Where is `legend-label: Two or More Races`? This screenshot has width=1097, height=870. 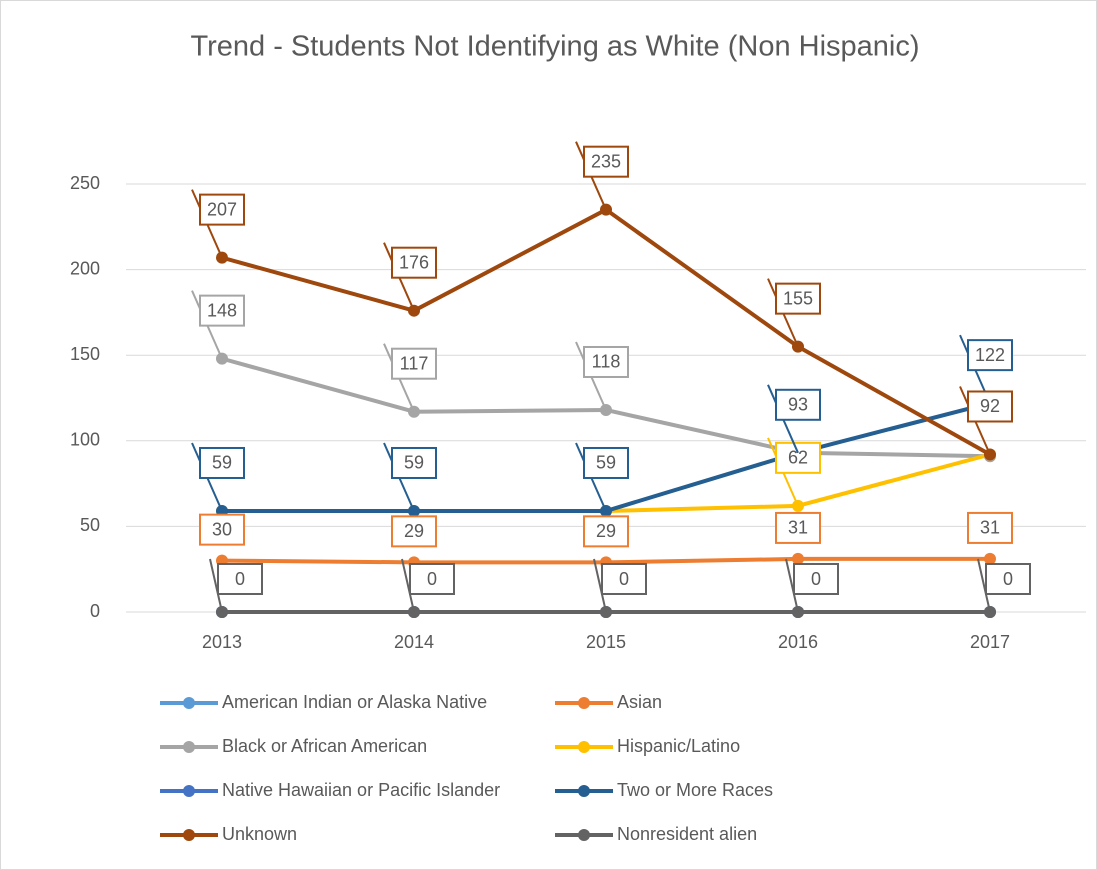 legend-label: Two or More Races is located at coordinates (695, 790).